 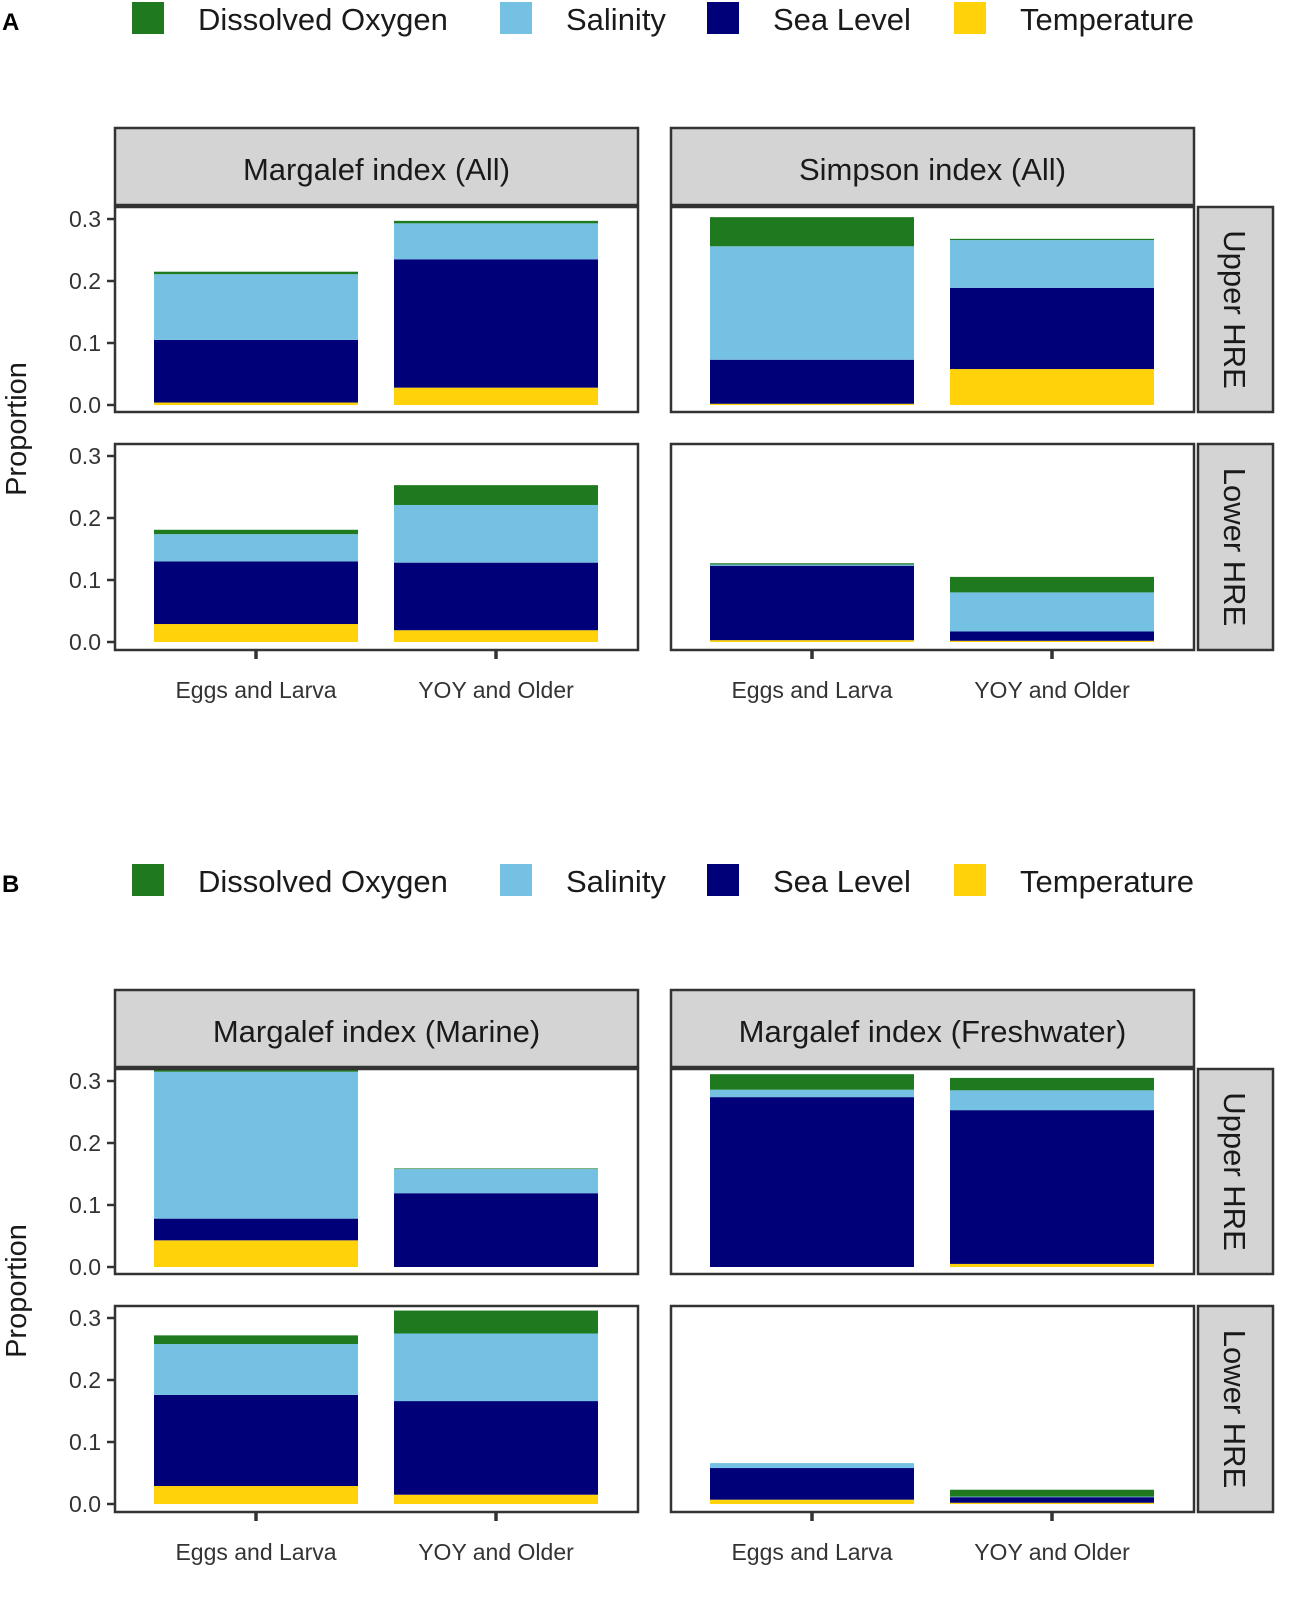 I want to click on legend-label-temperature: Temperature, so click(x=1107, y=19).